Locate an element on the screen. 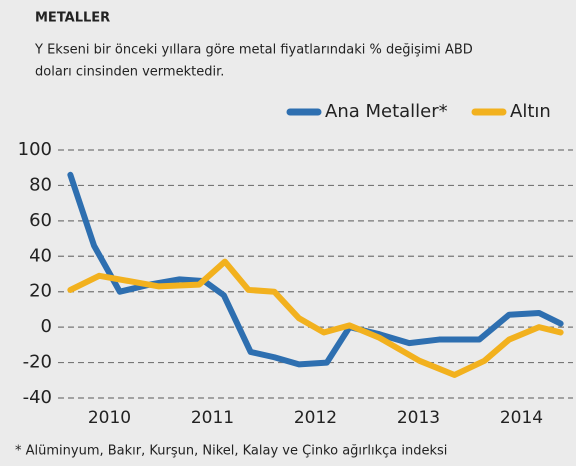  subtitle: doları cinsinden vermektedir. is located at coordinates (129, 72).